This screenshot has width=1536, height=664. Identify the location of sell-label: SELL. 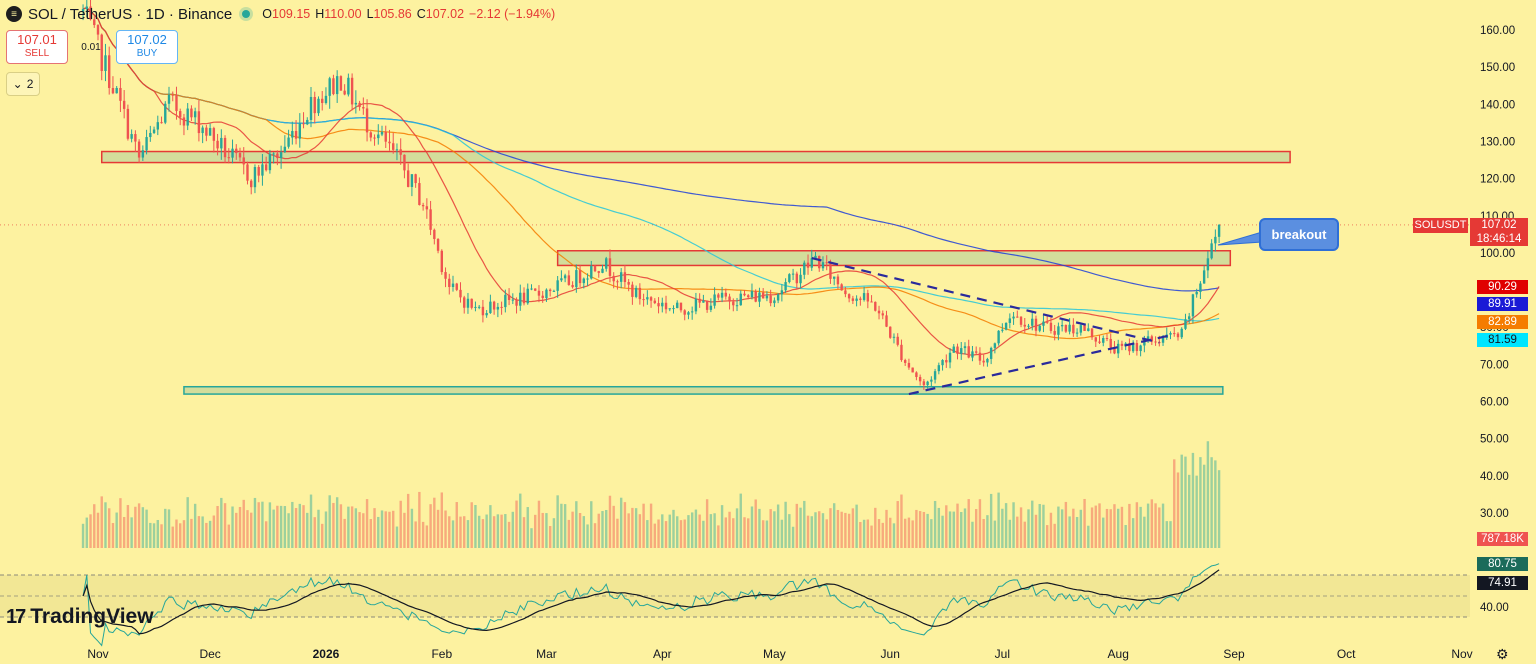
(37, 53).